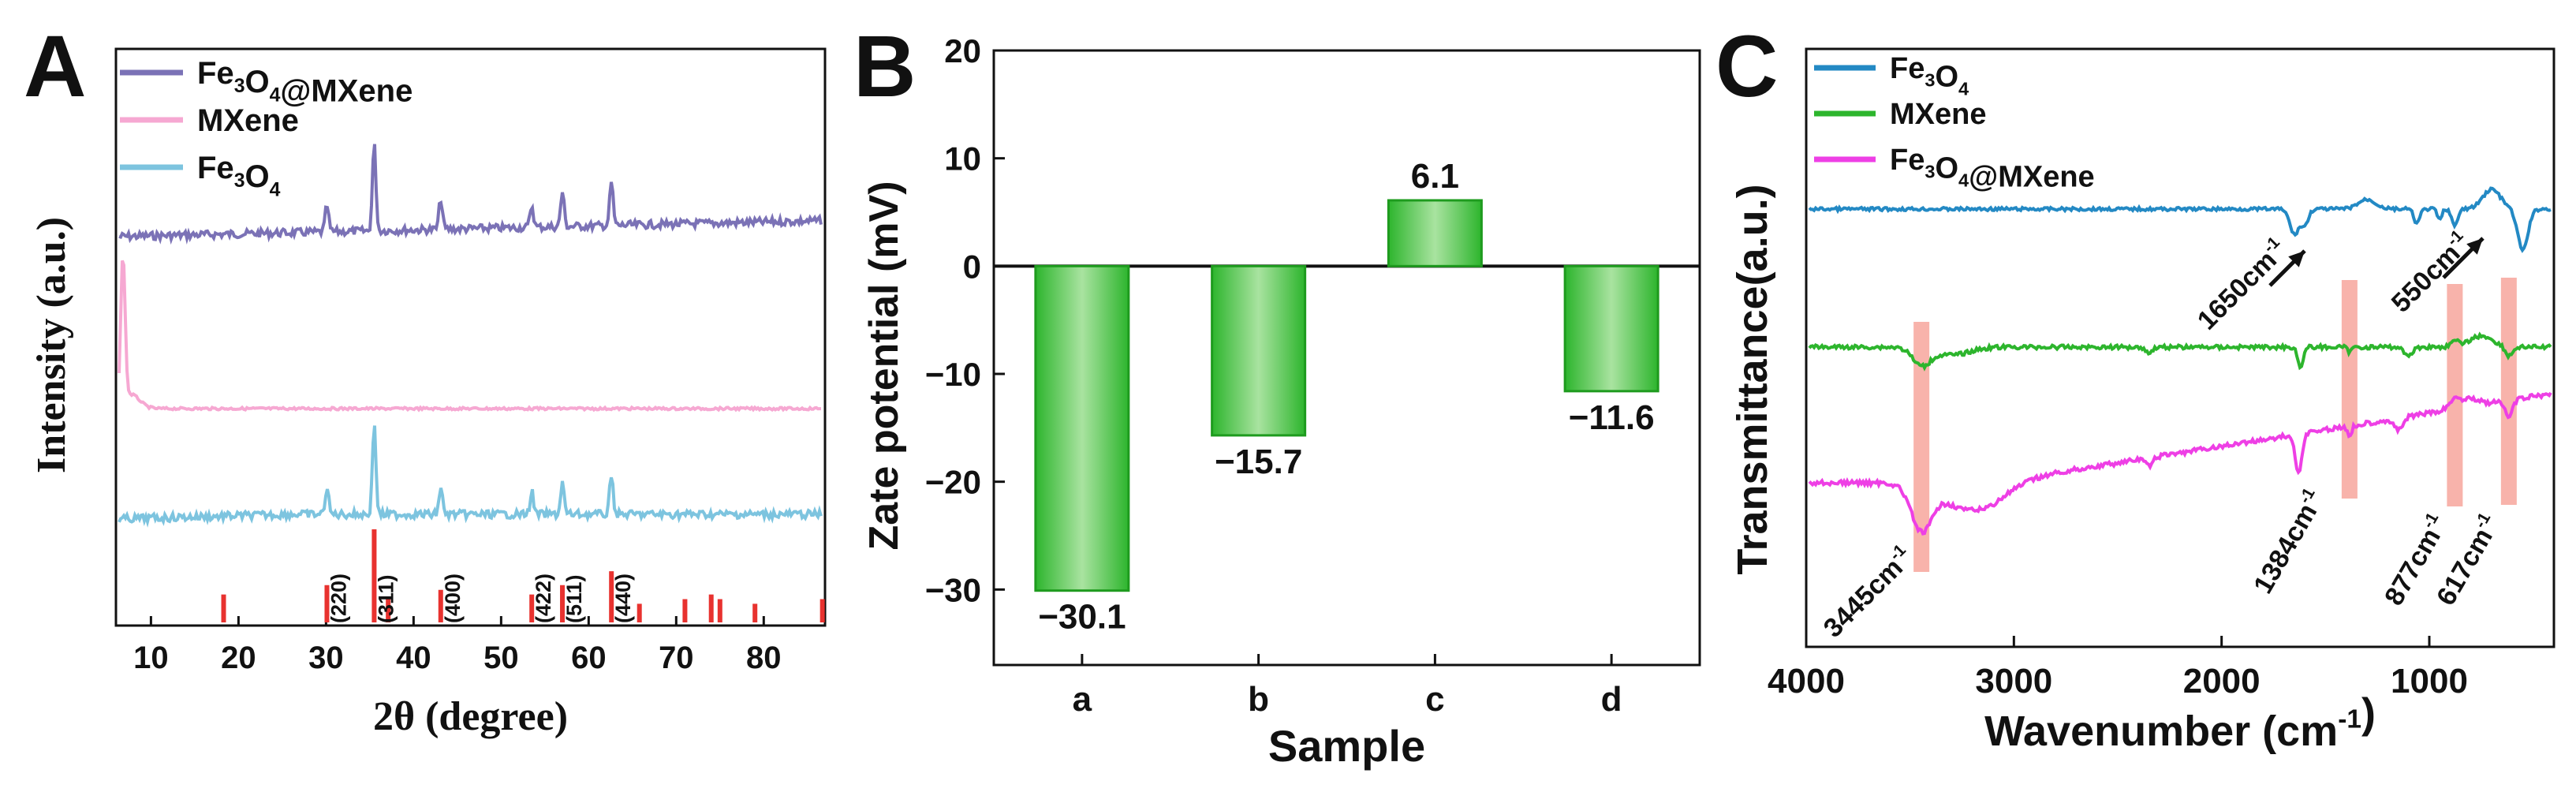  What do you see at coordinates (2013, 681) in the screenshot?
I see `panel-c-xtick-label: 3000` at bounding box center [2013, 681].